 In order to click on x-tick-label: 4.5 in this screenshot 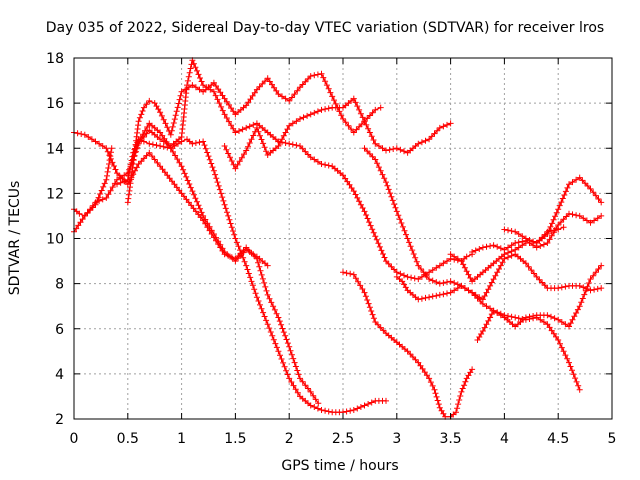, I will do `click(558, 439)`.